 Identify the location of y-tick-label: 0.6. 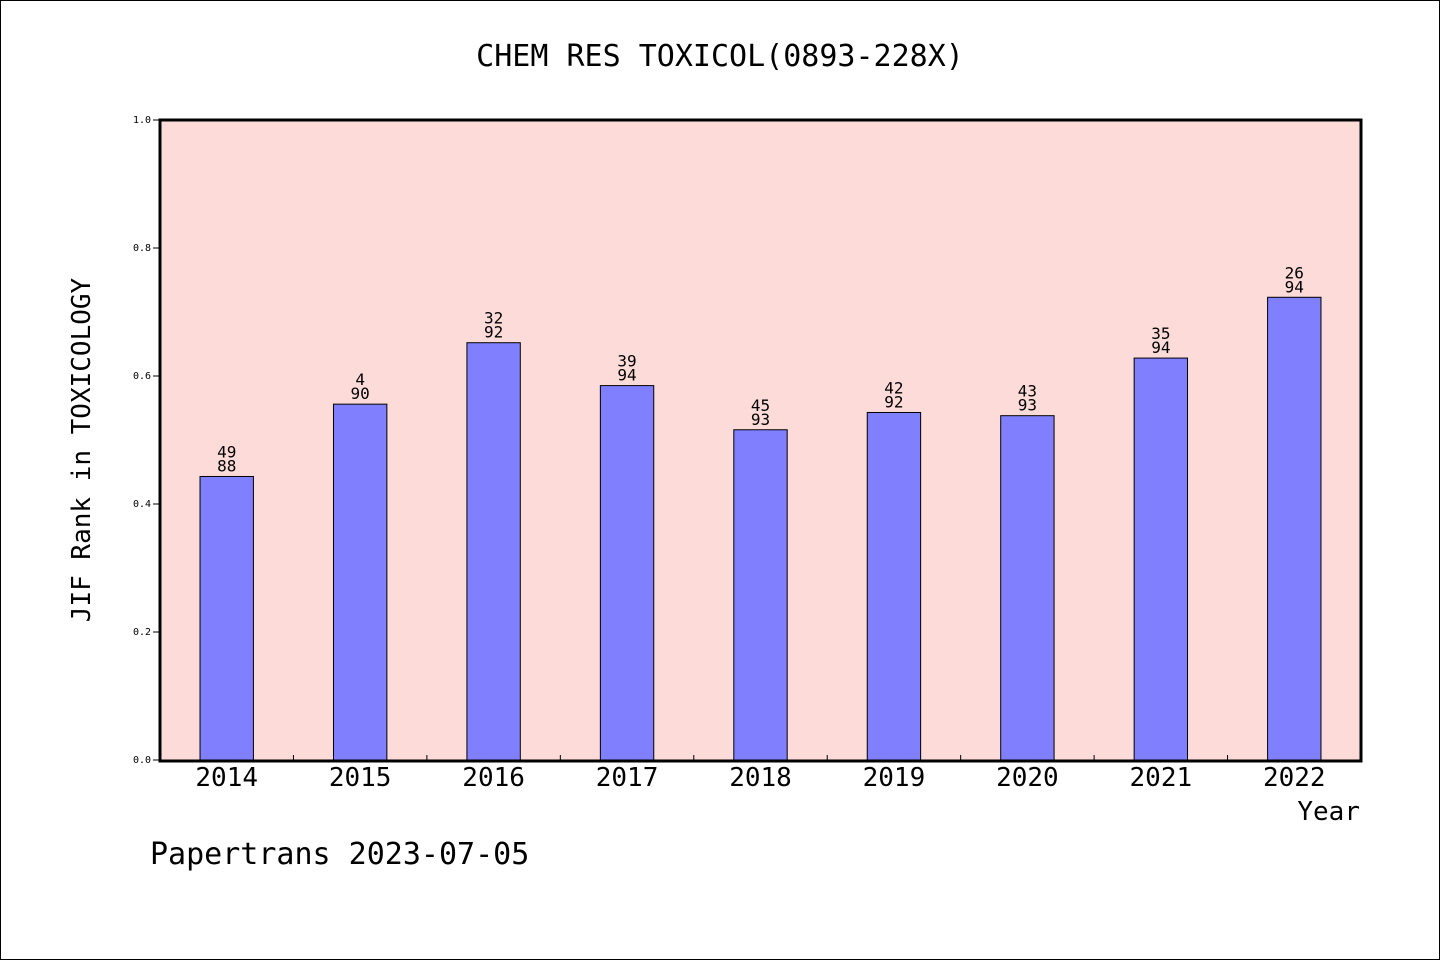
(142, 376).